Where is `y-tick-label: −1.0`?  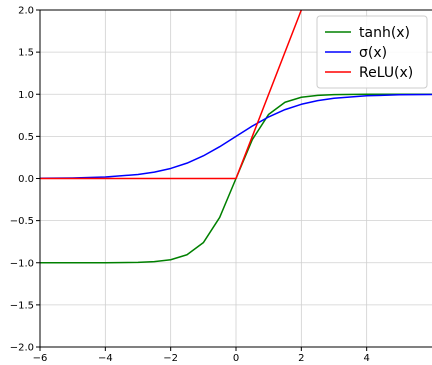
y-tick-label: −1.0 is located at coordinates (22, 263).